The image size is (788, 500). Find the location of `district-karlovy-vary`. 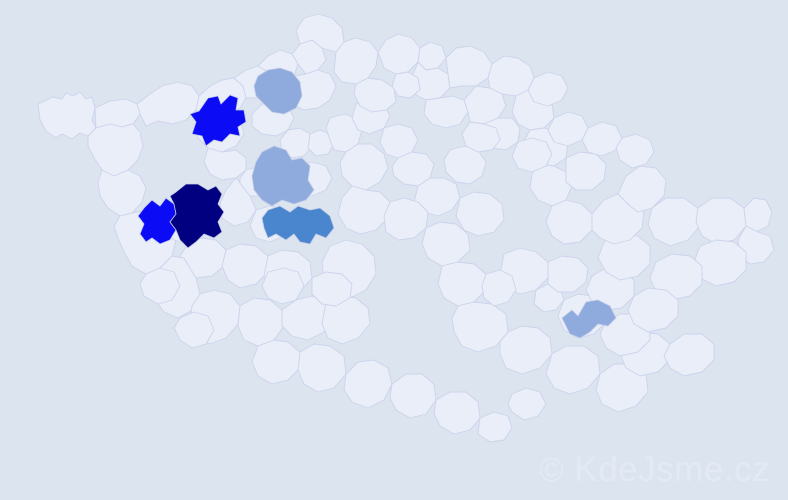

district-karlovy-vary is located at coordinates (168, 104).